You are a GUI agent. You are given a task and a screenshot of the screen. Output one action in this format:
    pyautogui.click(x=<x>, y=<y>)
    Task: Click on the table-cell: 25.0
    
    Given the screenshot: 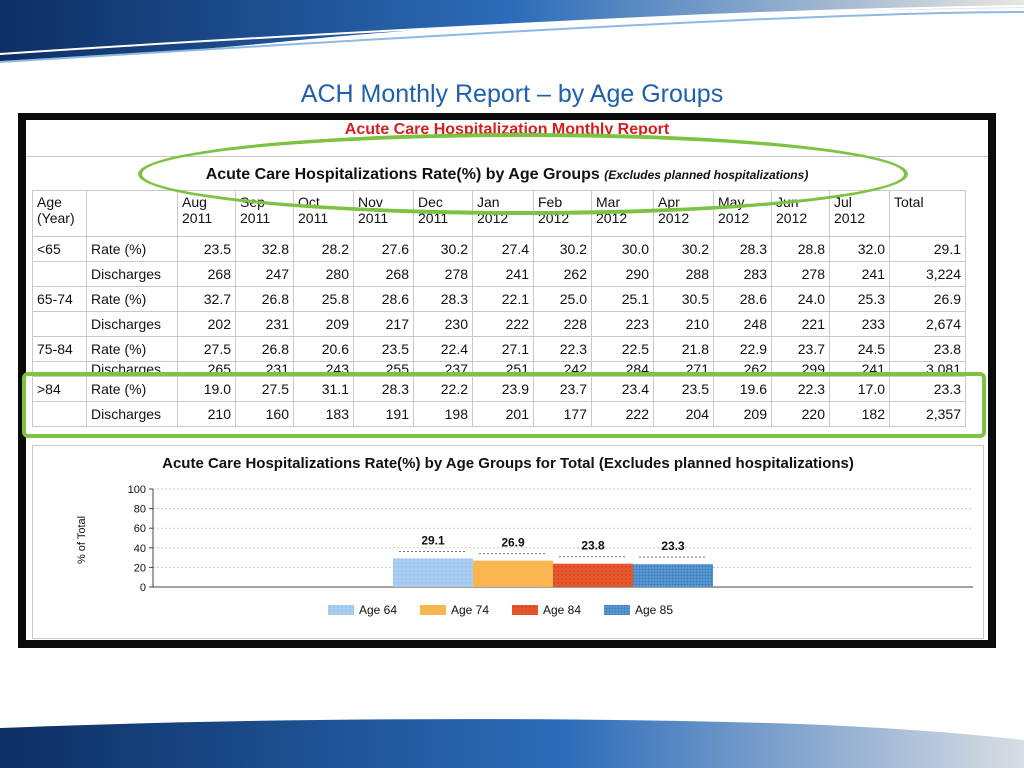 What is the action you would take?
    pyautogui.click(x=562, y=299)
    